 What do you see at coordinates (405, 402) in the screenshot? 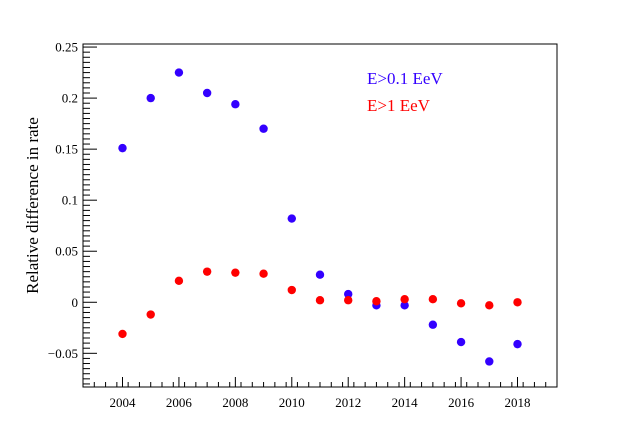
I see `x-tick-label: 2014` at bounding box center [405, 402].